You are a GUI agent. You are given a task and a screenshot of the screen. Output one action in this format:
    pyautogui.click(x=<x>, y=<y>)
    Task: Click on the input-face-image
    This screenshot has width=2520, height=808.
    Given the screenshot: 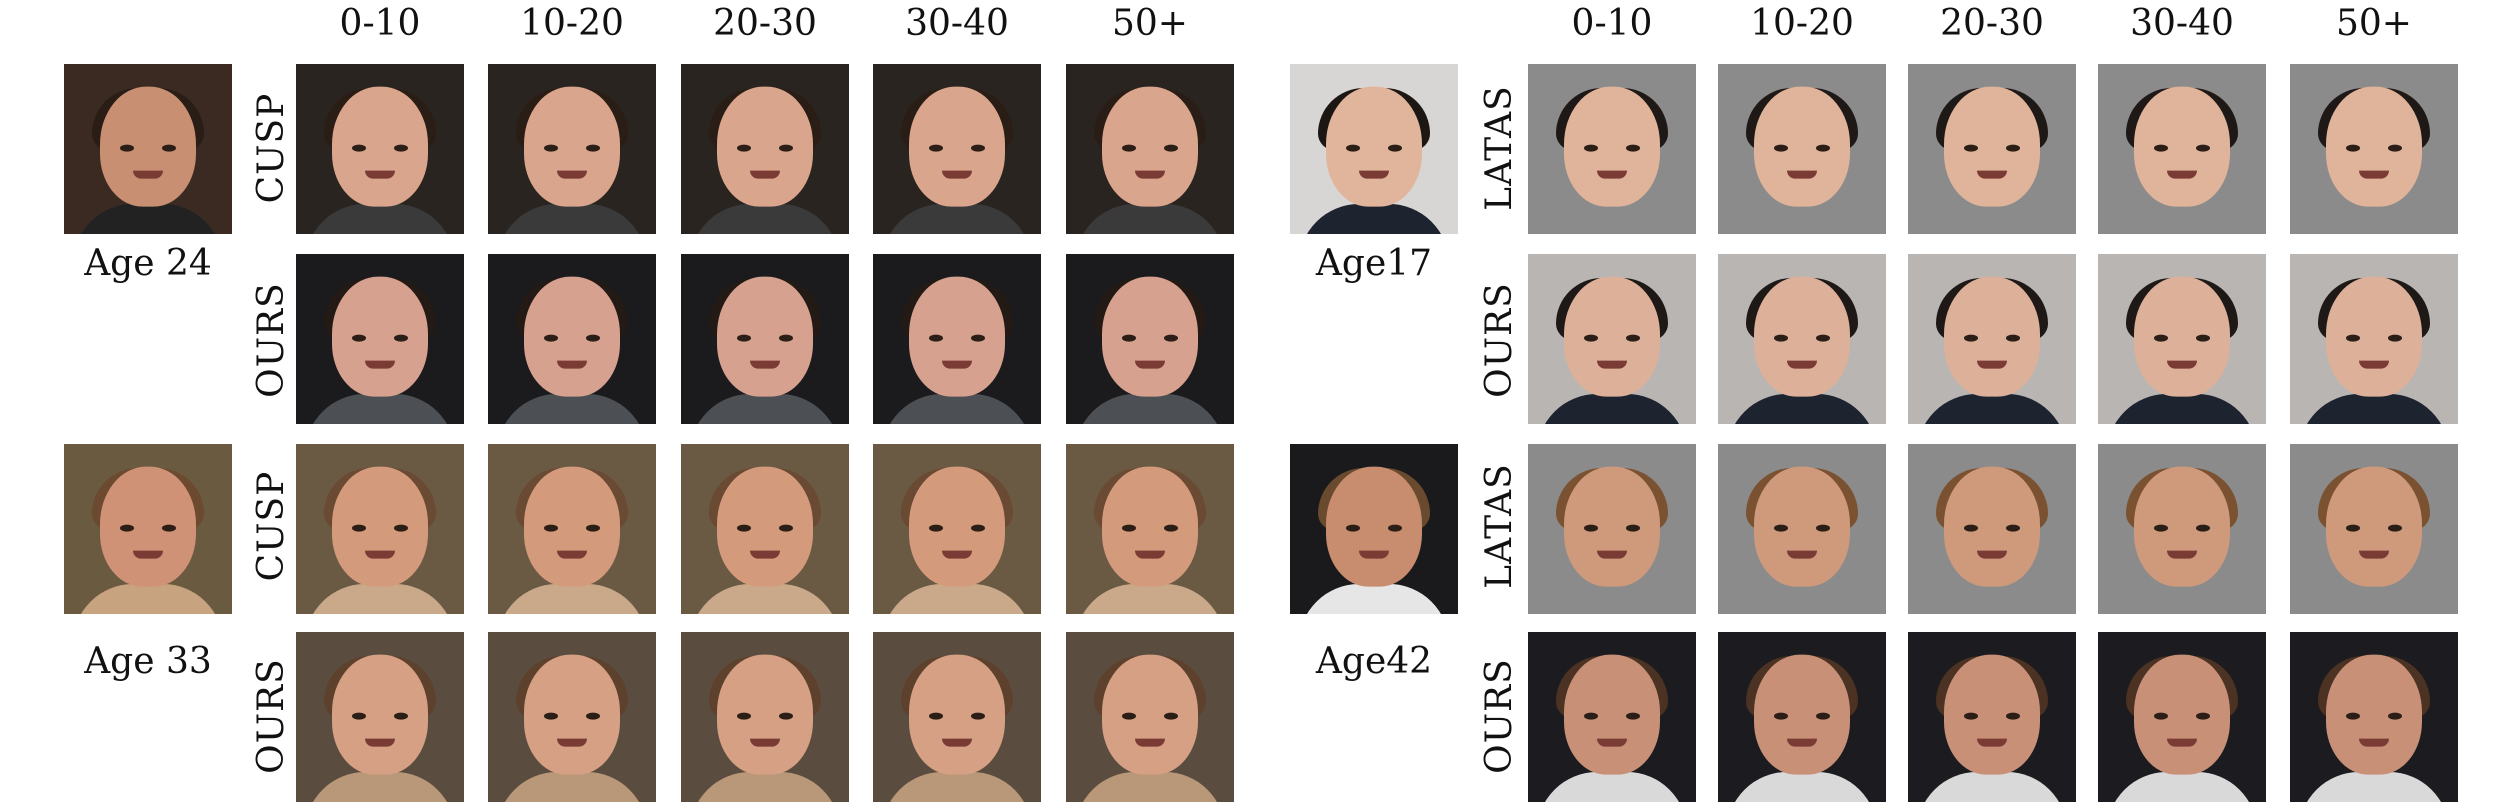 What is the action you would take?
    pyautogui.click(x=1374, y=149)
    